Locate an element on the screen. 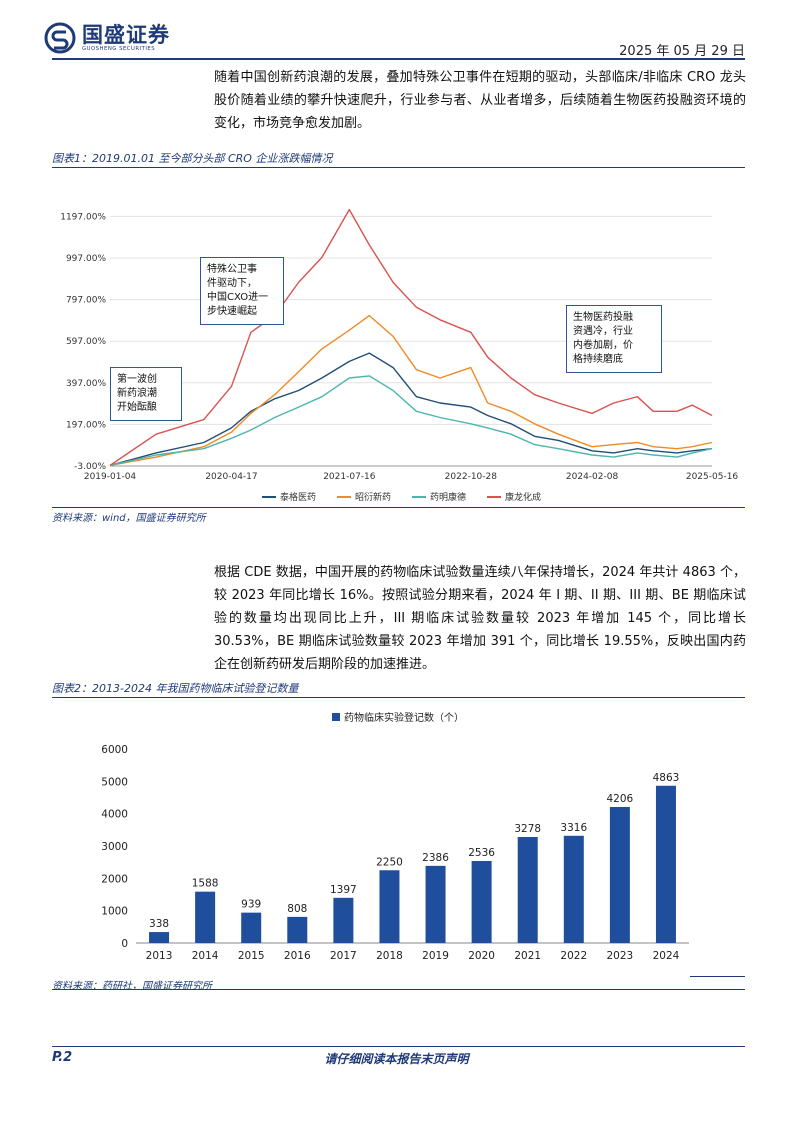 The image size is (793, 1122). figure1-bottom-rule is located at coordinates (398, 507).